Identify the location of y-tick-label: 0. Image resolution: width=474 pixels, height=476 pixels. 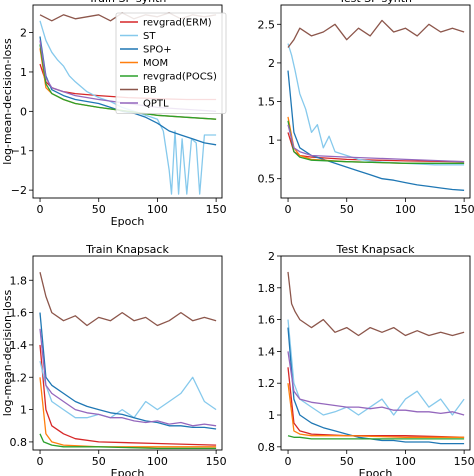
(23, 111).